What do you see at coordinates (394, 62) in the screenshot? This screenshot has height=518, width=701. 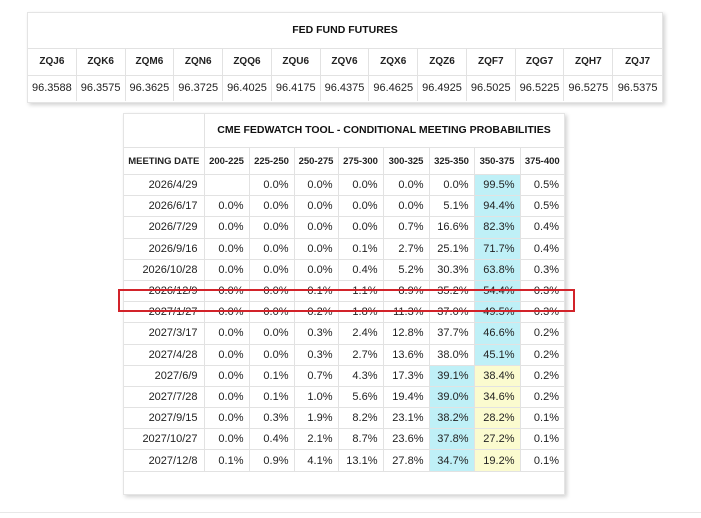 I see `futures-contract-label: ZQX6` at bounding box center [394, 62].